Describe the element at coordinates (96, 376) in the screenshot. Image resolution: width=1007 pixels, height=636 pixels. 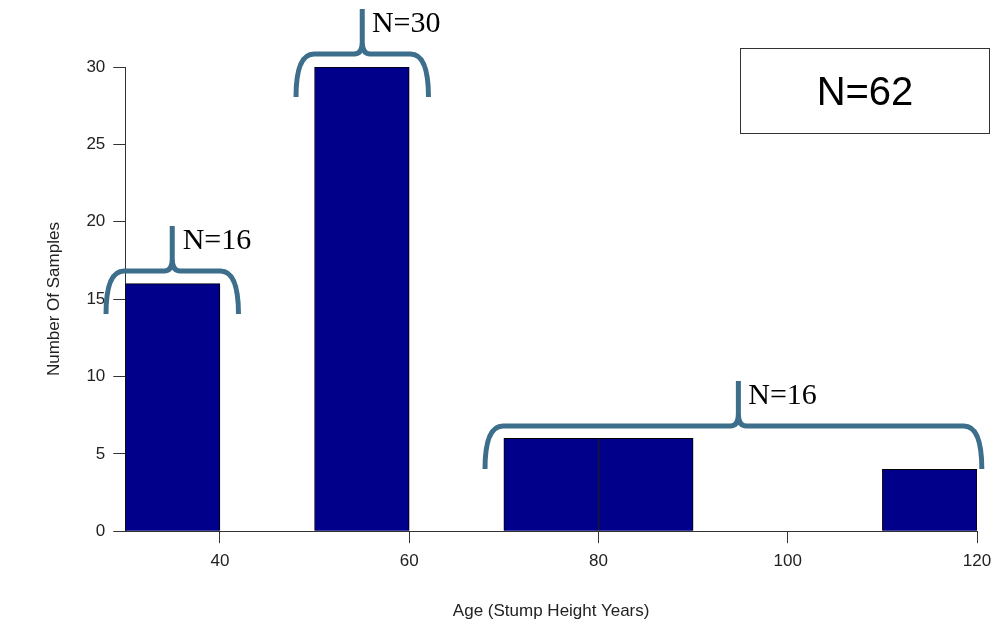
I see `y-tick-label: 10` at that location.